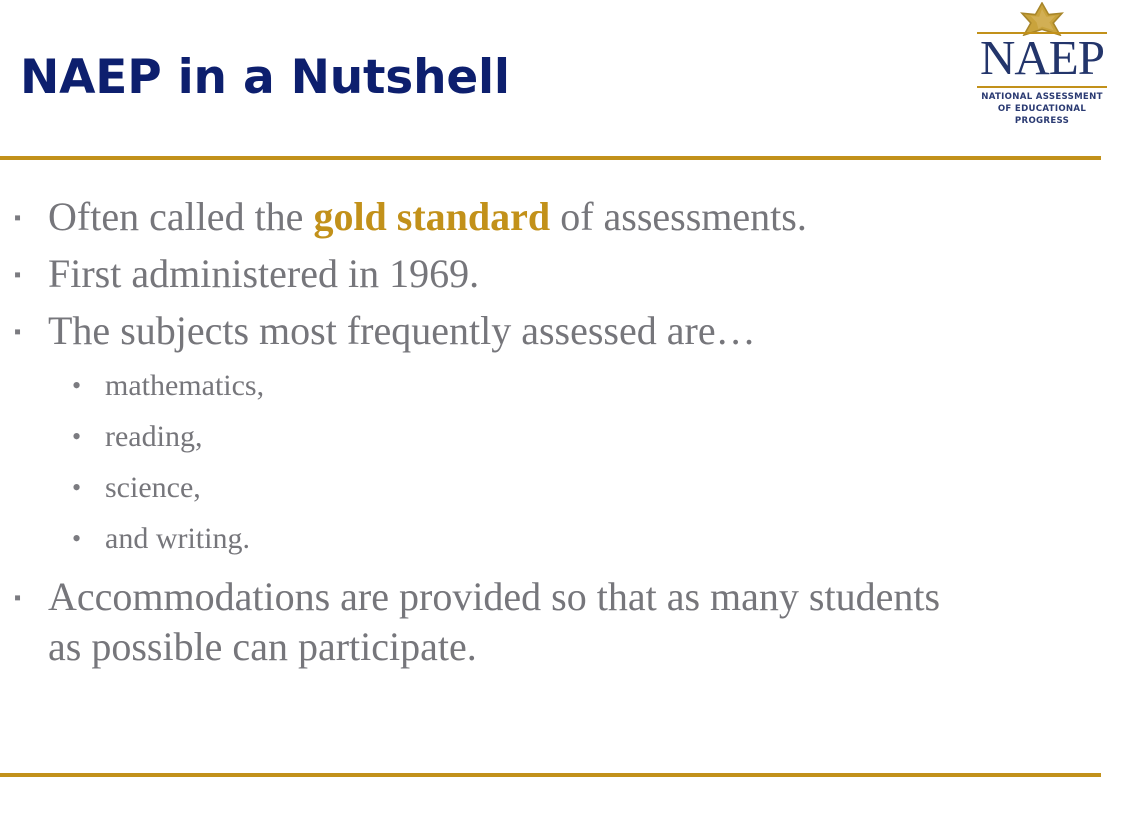 The height and width of the screenshot is (840, 1124). What do you see at coordinates (569, 436) in the screenshot?
I see `sub-bullet-item-reading: • reading,` at bounding box center [569, 436].